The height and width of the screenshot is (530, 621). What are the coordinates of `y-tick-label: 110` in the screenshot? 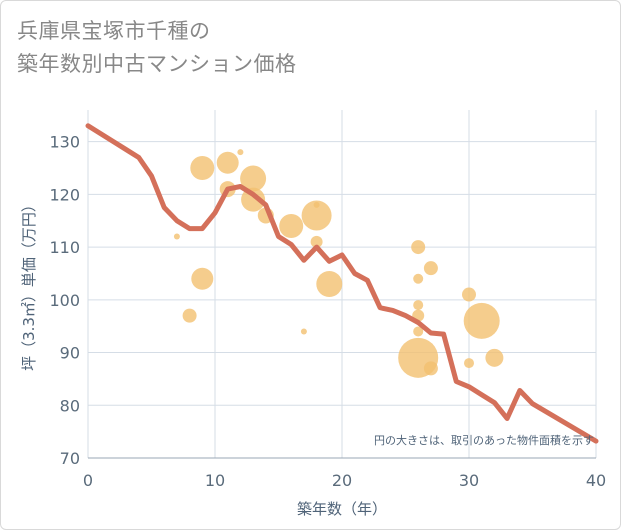 It's located at (64, 247).